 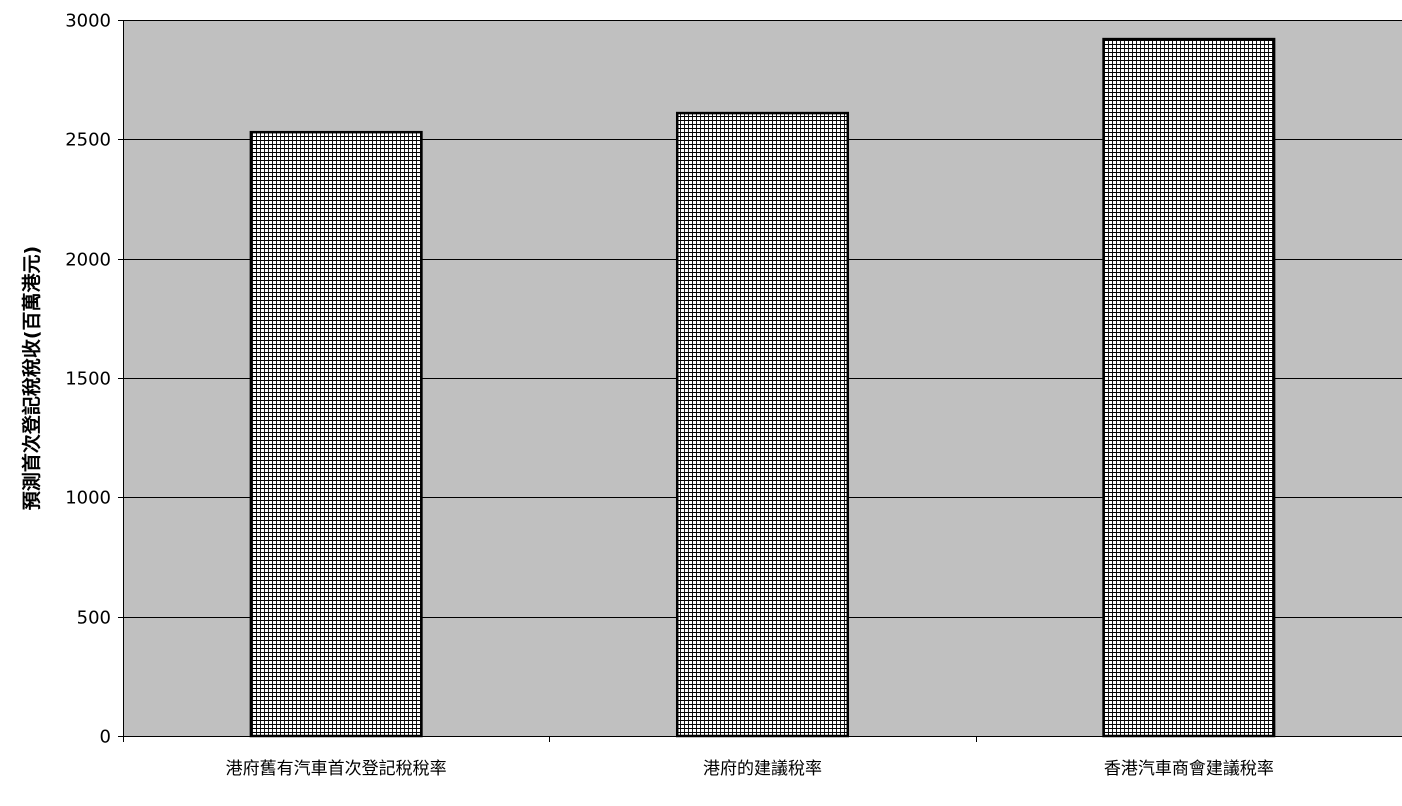 What do you see at coordinates (88, 260) in the screenshot?
I see `y-tick-label: 2000` at bounding box center [88, 260].